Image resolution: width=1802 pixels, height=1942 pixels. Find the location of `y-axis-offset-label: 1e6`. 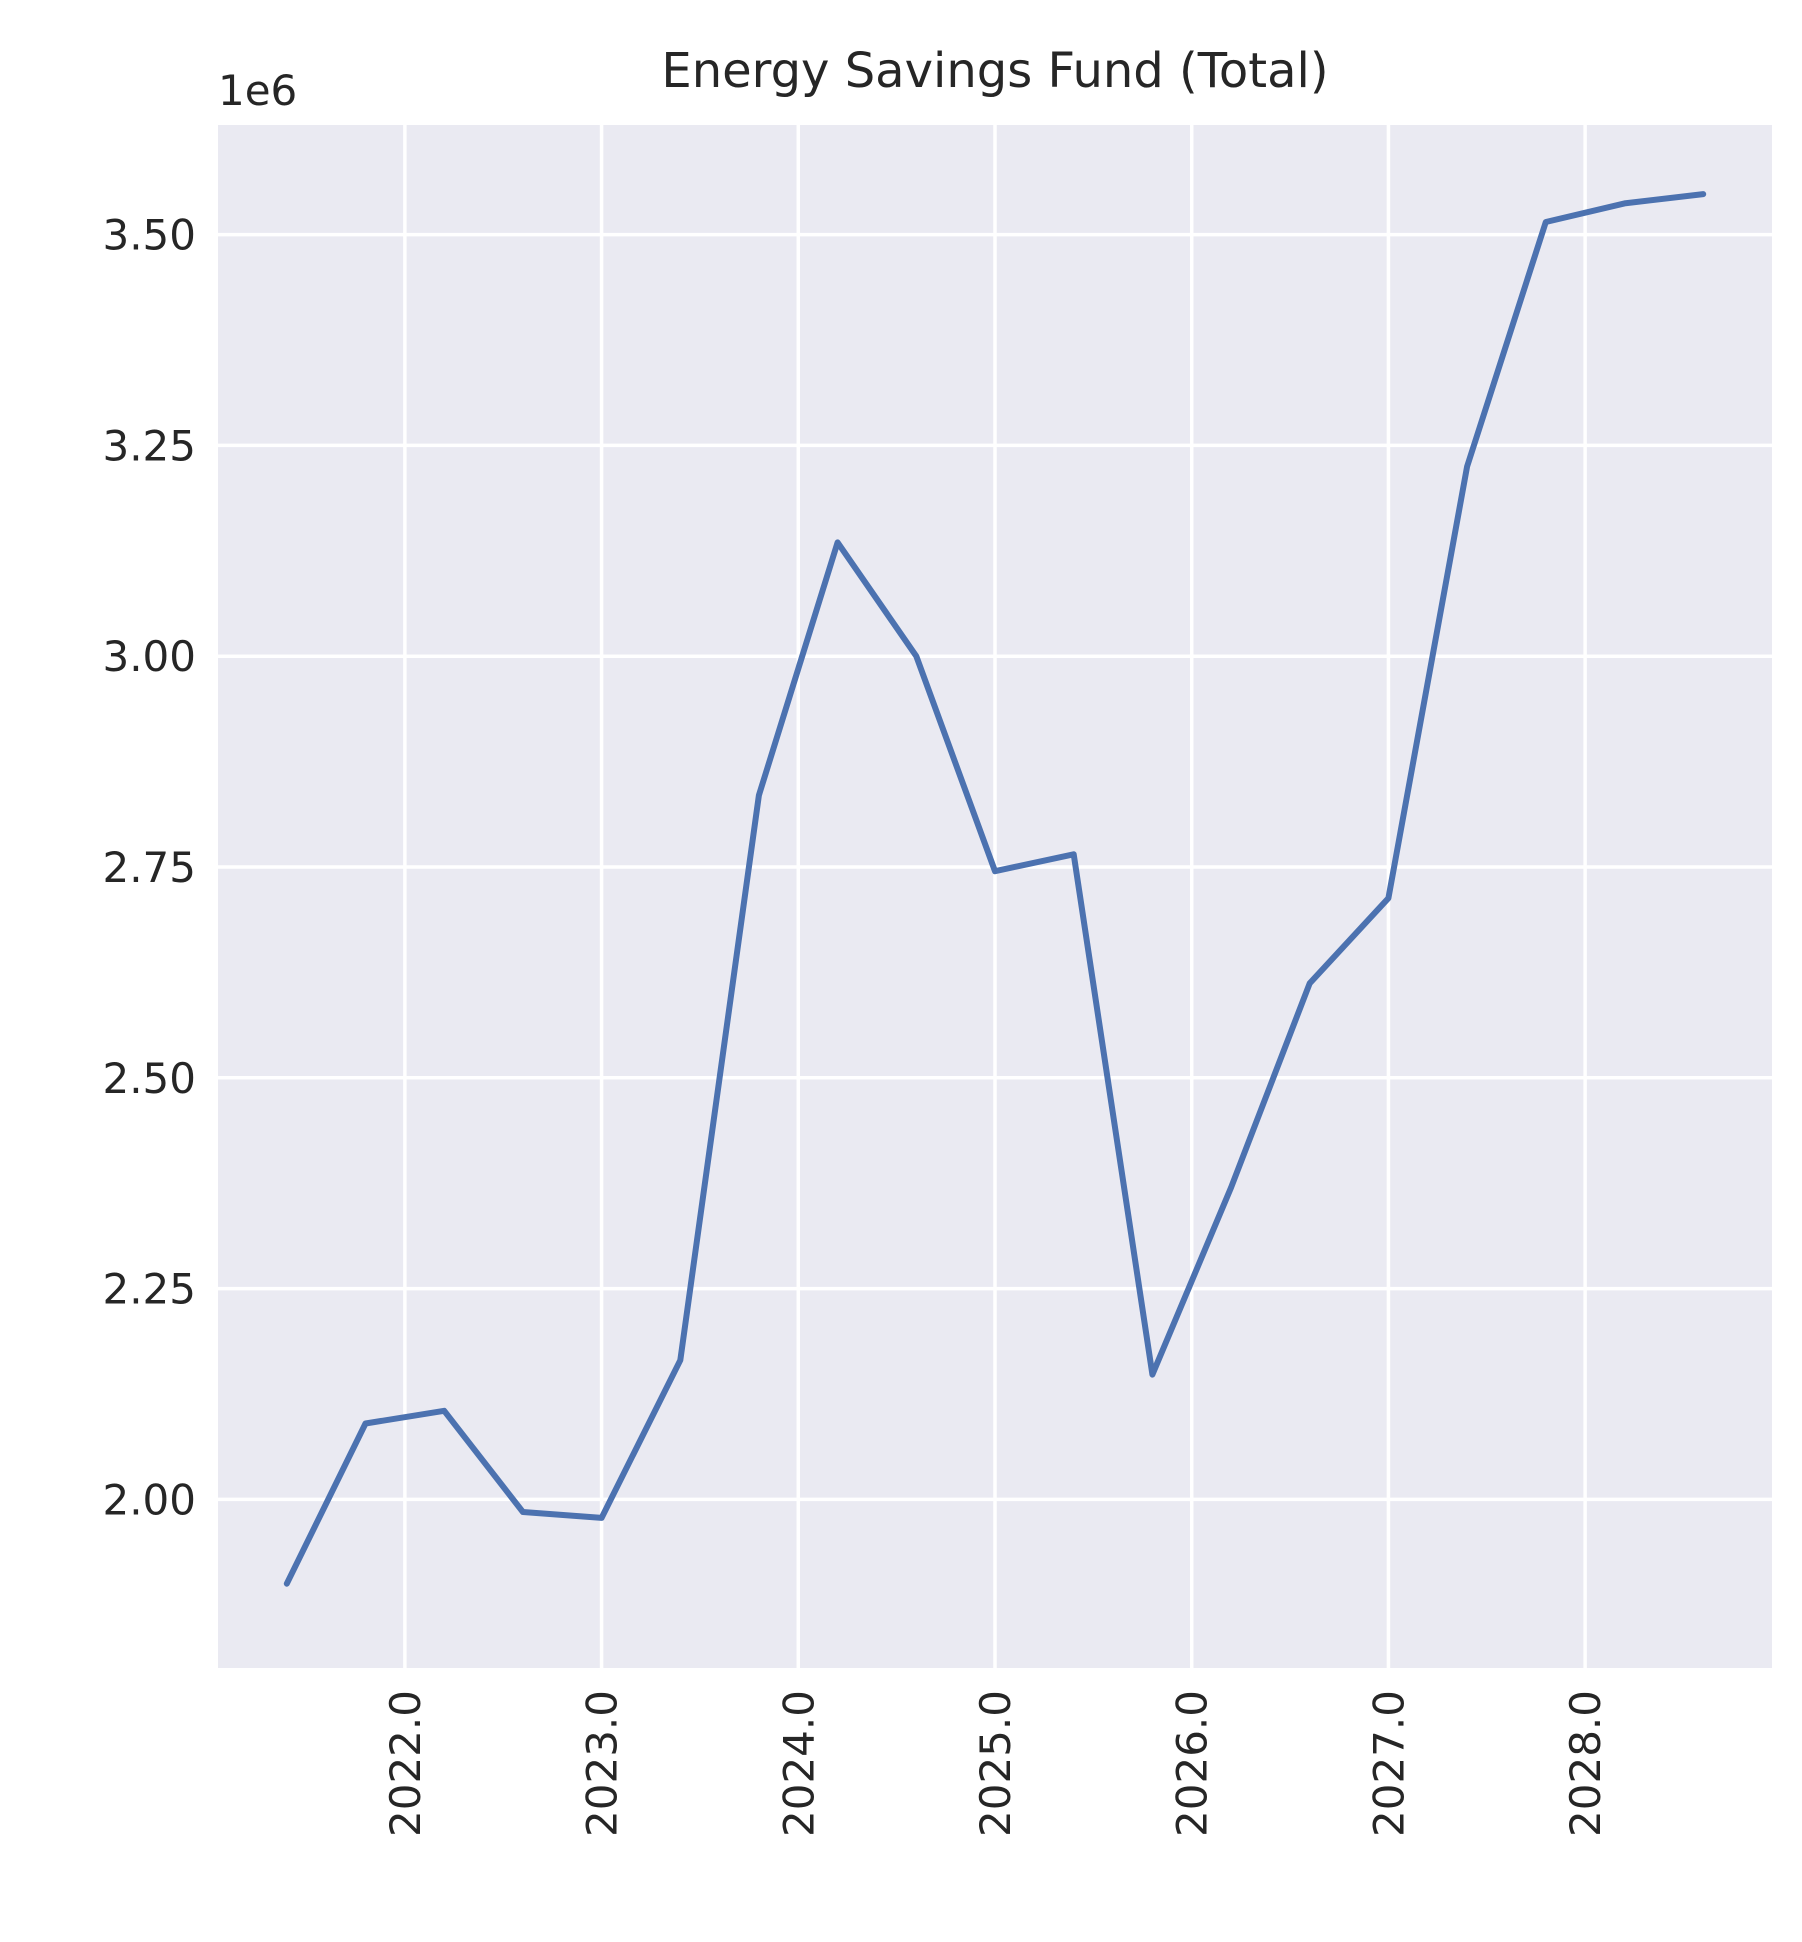

y-axis-offset-label: 1e6 is located at coordinates (257, 90).